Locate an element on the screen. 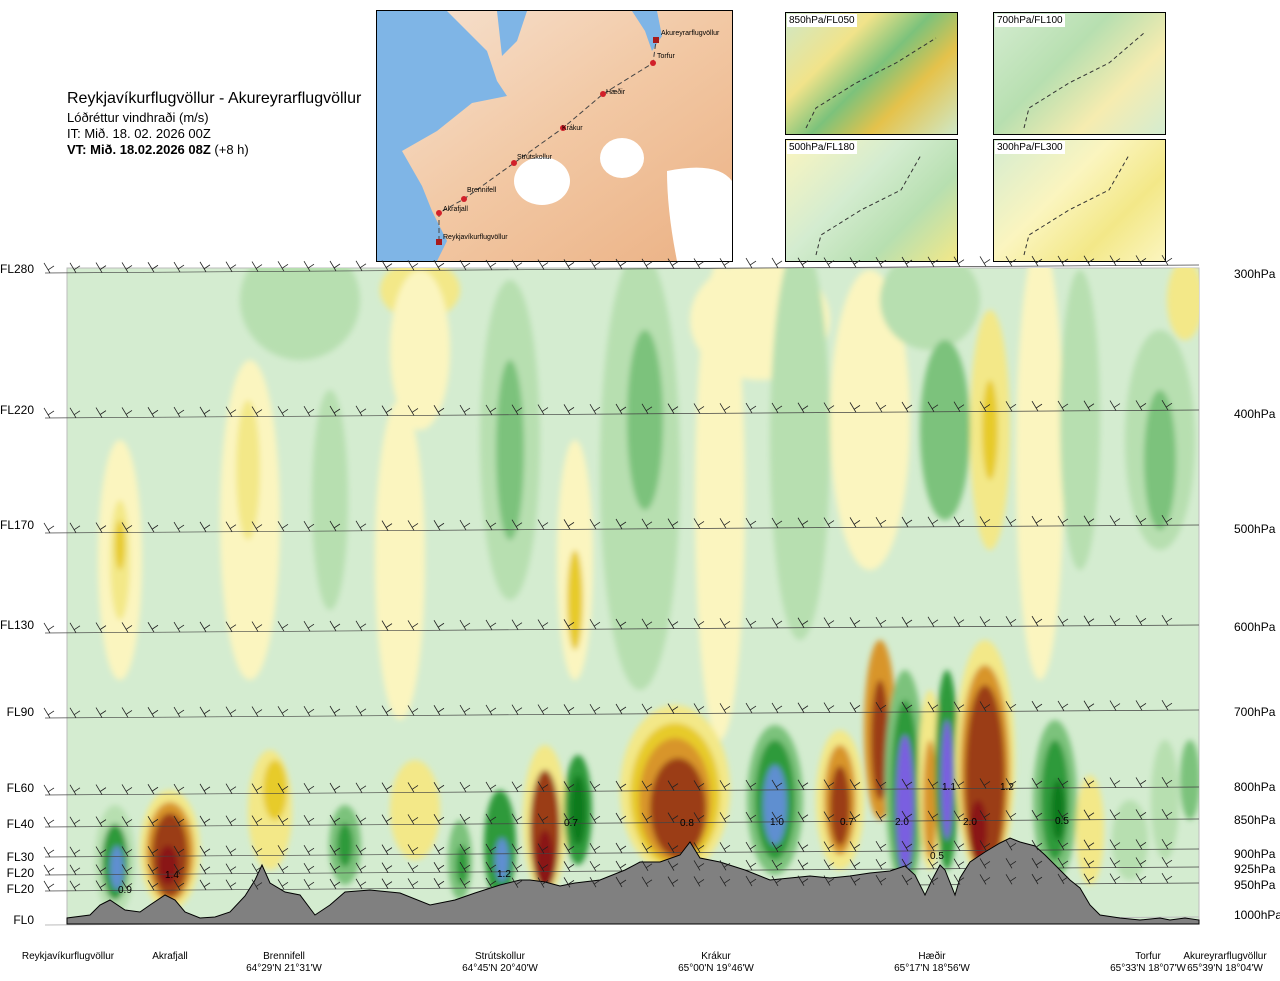 The width and height of the screenshot is (1280, 981). waypoint-name: Strútskollur is located at coordinates (499, 956).